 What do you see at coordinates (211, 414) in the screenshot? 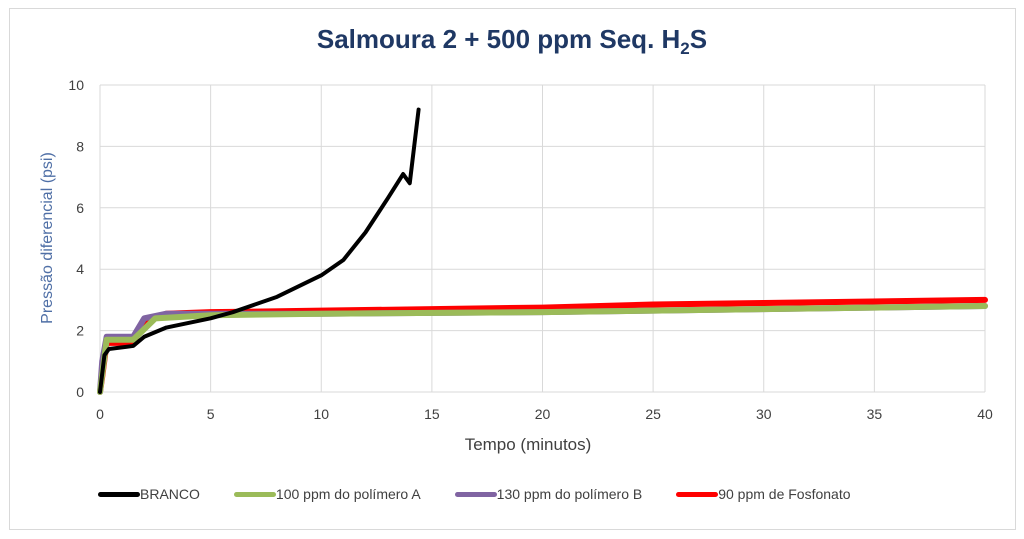
I see `x-tick-label: 5` at bounding box center [211, 414].